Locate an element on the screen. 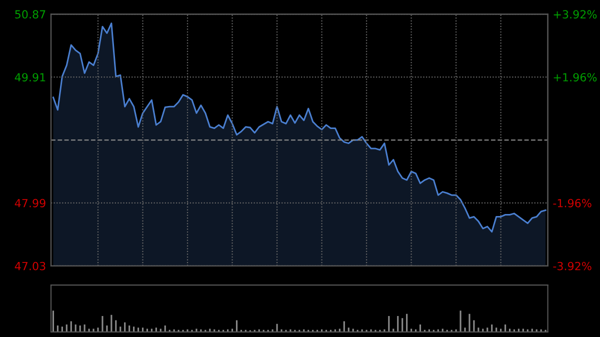 This screenshot has height=337, width=600. y-tick-label: 49.91 is located at coordinates (30, 77).